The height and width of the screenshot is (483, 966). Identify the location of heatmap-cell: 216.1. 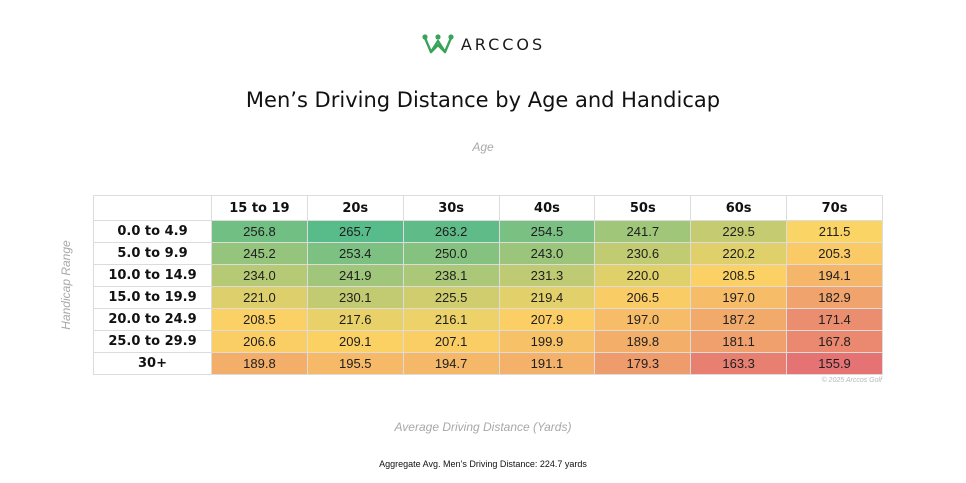
(451, 319).